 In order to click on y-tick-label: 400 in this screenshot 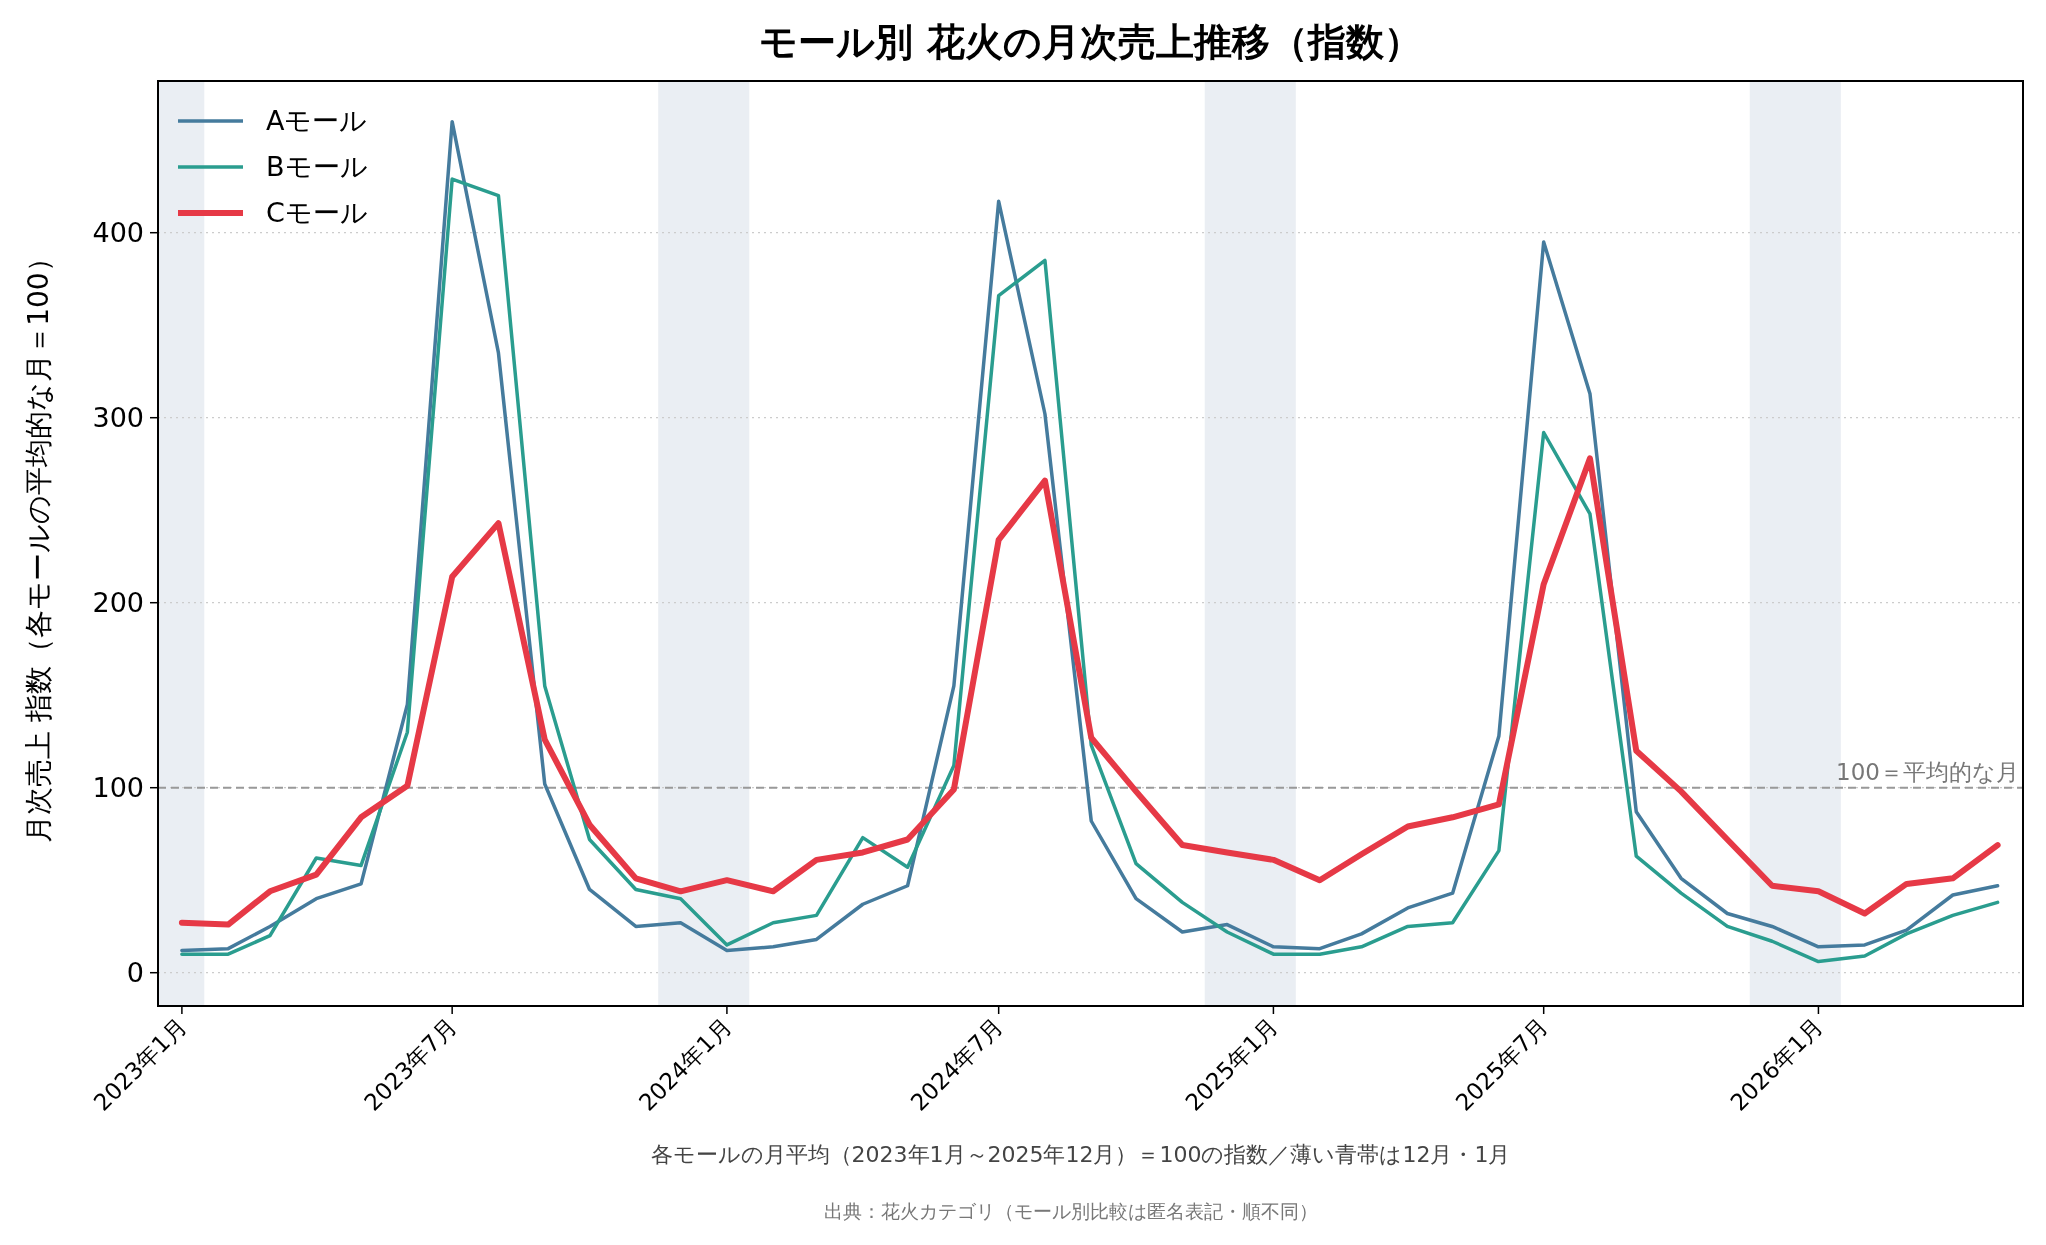, I will do `click(118, 232)`.